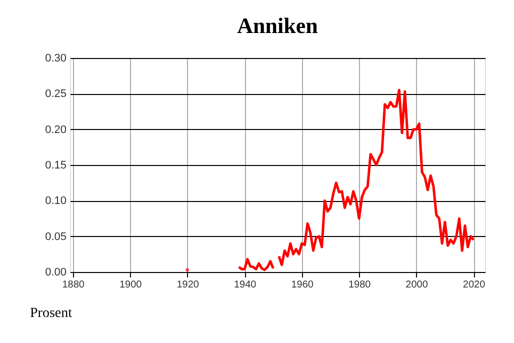 The height and width of the screenshot is (343, 514). What do you see at coordinates (51, 313) in the screenshot?
I see `y-axis-title: Prosent` at bounding box center [51, 313].